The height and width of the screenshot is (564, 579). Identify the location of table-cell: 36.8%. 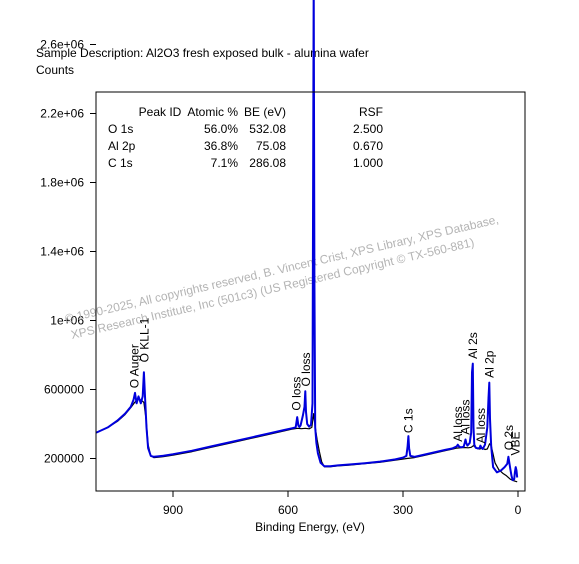
(221, 146).